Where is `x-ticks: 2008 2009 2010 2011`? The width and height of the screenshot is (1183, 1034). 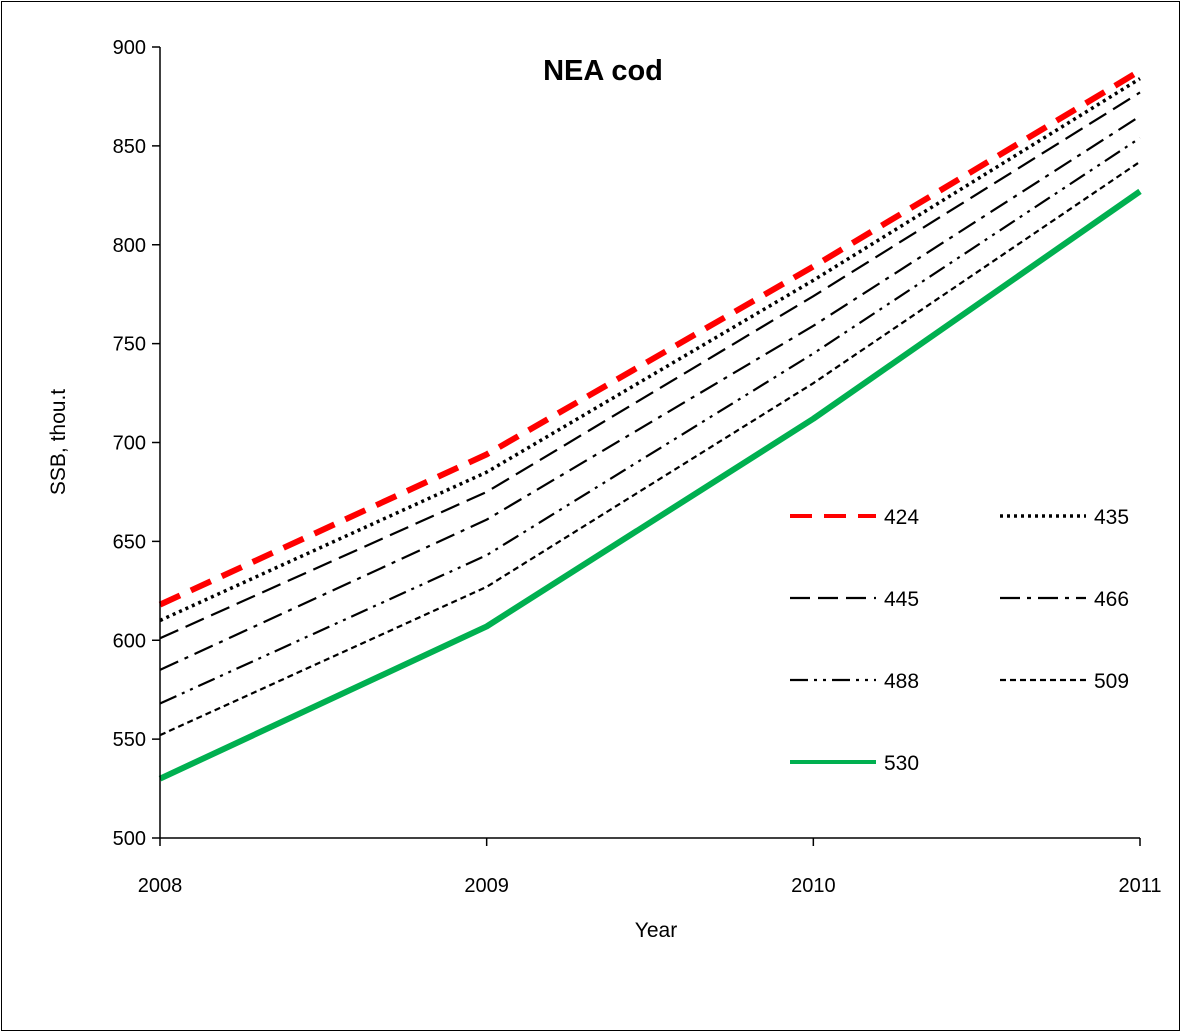
x-ticks: 2008 2009 2010 2011 is located at coordinates (650, 867).